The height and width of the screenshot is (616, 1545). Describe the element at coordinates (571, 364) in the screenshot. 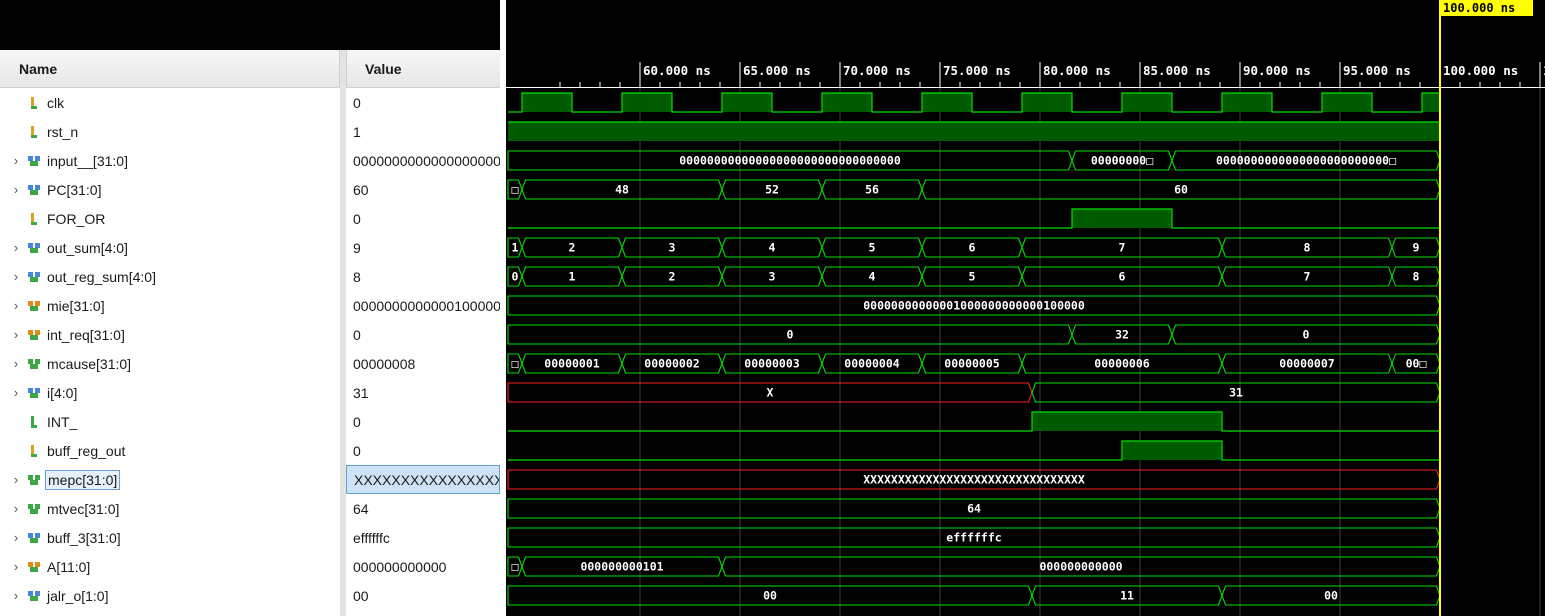

I see `bus-value-label: 00000001` at that location.